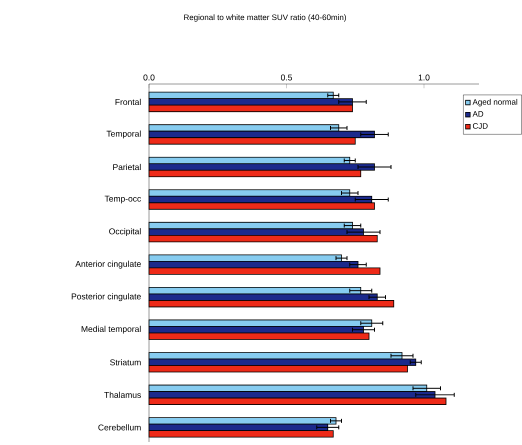  I want to click on x-tick-label: 0.5, so click(286, 77).